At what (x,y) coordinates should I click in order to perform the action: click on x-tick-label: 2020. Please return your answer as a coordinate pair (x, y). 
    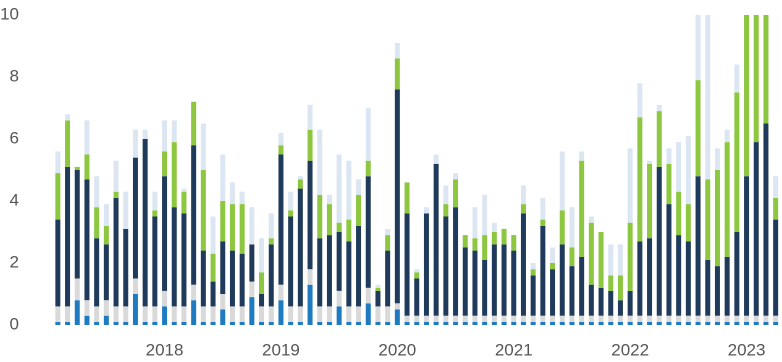
    Looking at the image, I should click on (397, 349).